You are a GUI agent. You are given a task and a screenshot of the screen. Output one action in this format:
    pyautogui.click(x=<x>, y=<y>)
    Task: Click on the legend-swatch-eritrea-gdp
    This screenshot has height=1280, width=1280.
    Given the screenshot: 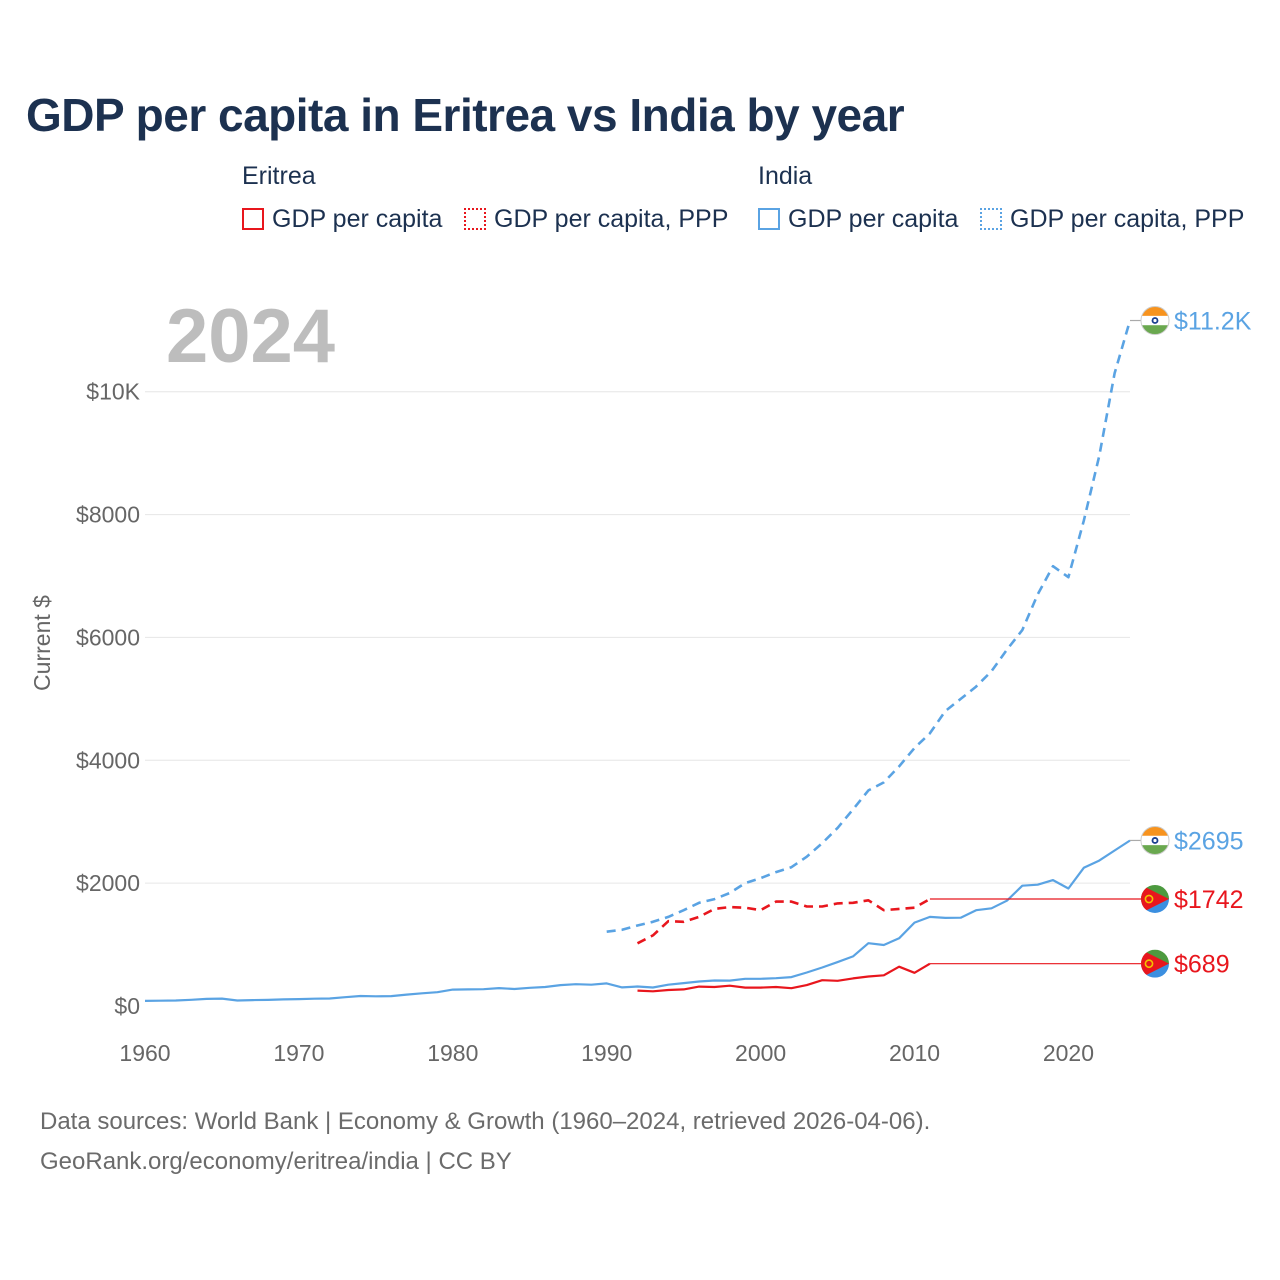 What is the action you would take?
    pyautogui.click(x=253, y=219)
    